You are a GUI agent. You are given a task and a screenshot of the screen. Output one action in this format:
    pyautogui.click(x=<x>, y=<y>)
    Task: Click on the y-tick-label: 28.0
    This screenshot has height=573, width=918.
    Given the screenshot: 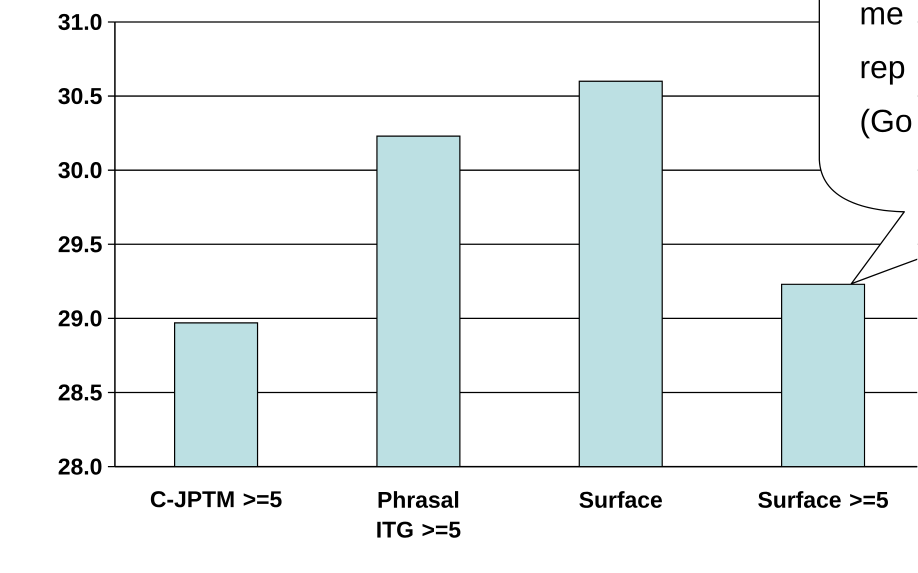 What is the action you would take?
    pyautogui.click(x=80, y=466)
    